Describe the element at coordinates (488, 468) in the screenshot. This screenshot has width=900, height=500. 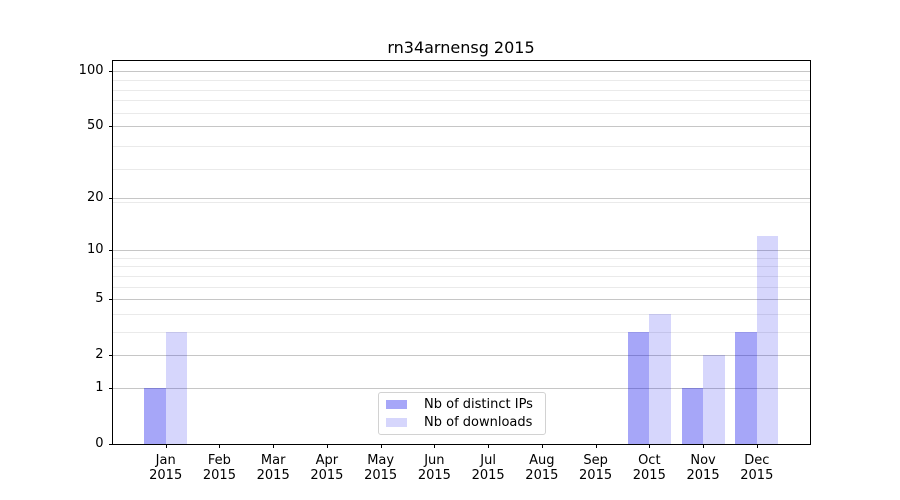
I see `x-tick-label: Jul 2015` at that location.